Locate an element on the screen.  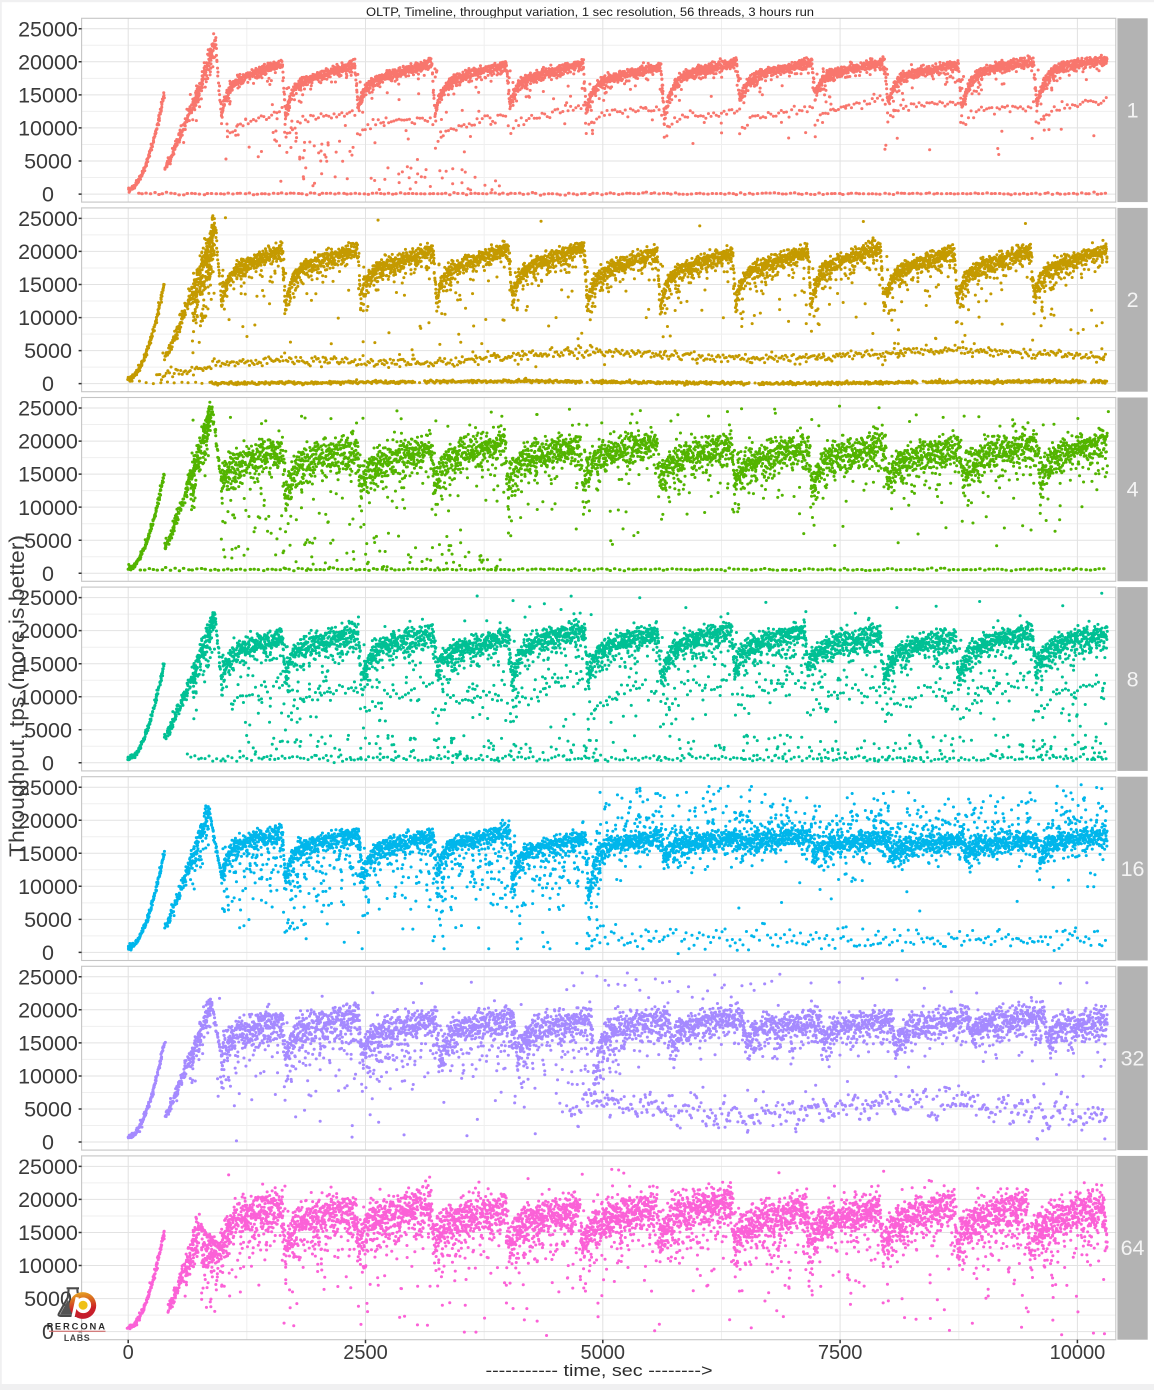
svg-text: PERCONA is located at coordinates (77, 1326).